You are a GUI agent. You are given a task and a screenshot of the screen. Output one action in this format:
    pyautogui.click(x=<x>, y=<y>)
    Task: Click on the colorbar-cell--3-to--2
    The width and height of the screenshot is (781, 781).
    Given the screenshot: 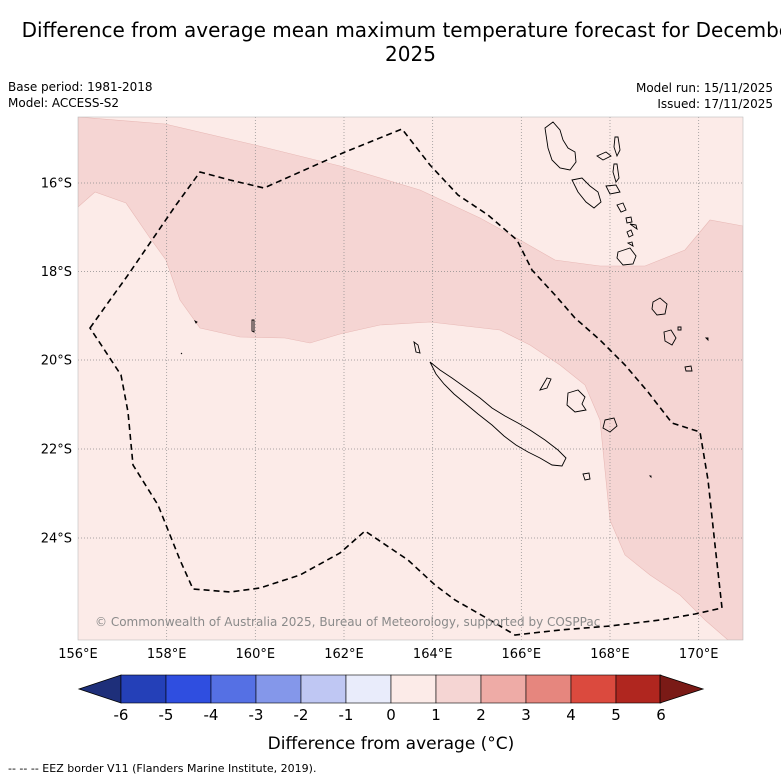 What is the action you would take?
    pyautogui.click(x=278, y=689)
    